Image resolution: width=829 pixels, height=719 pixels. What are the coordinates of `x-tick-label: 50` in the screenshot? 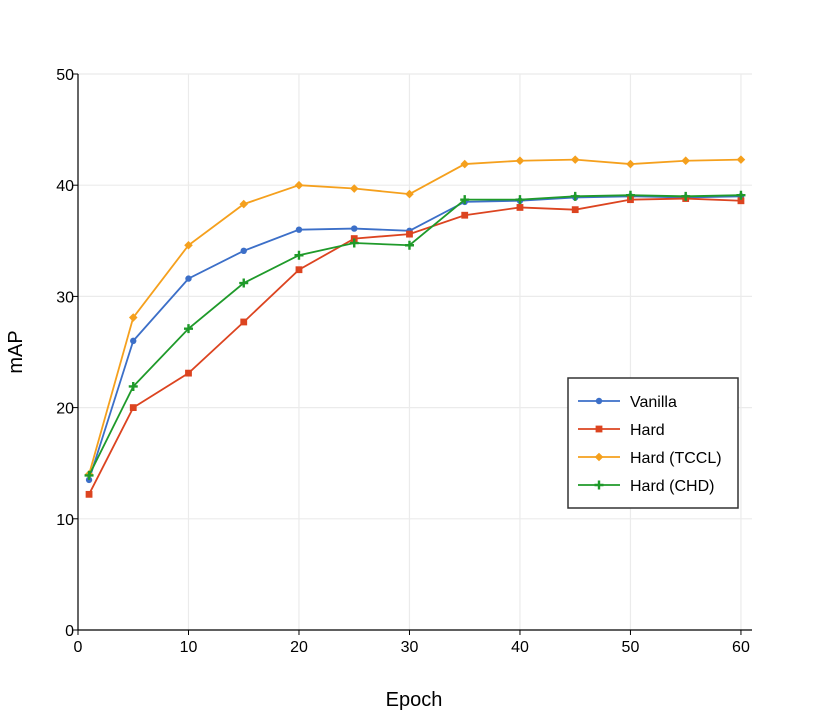 It's located at (631, 647).